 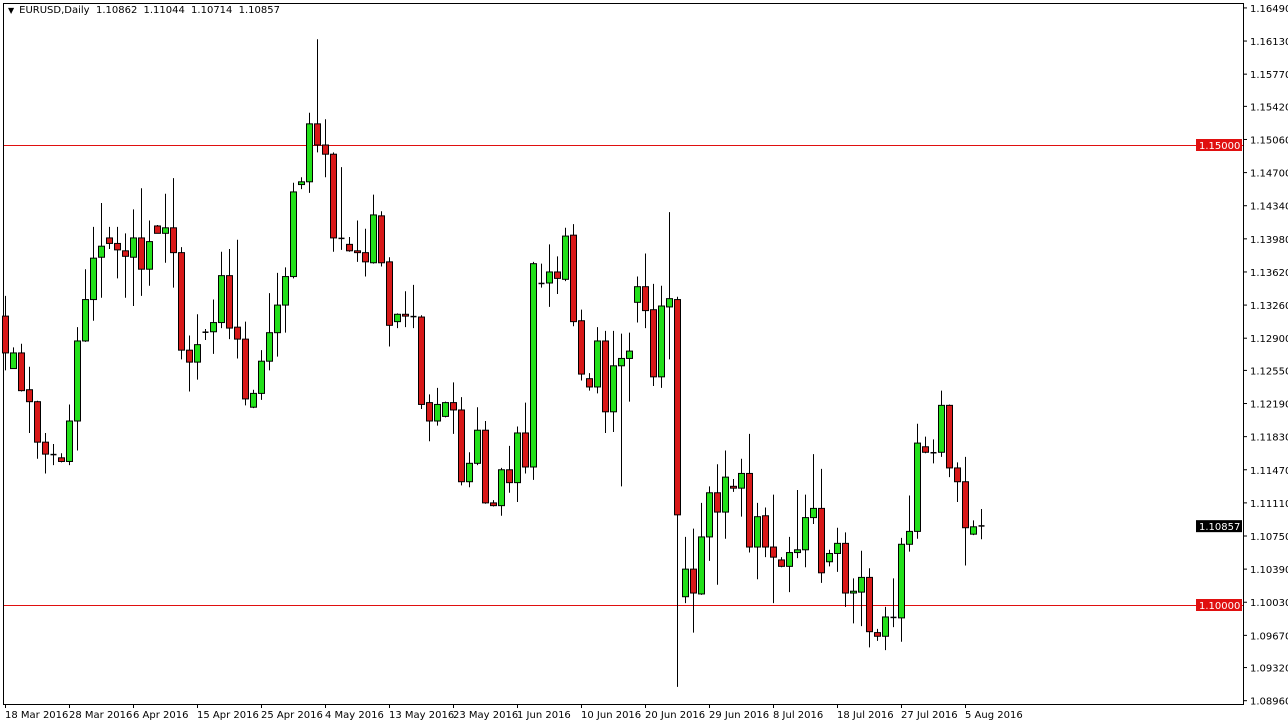 What do you see at coordinates (1269, 636) in the screenshot?
I see `y-tick-label: 1.09670` at bounding box center [1269, 636].